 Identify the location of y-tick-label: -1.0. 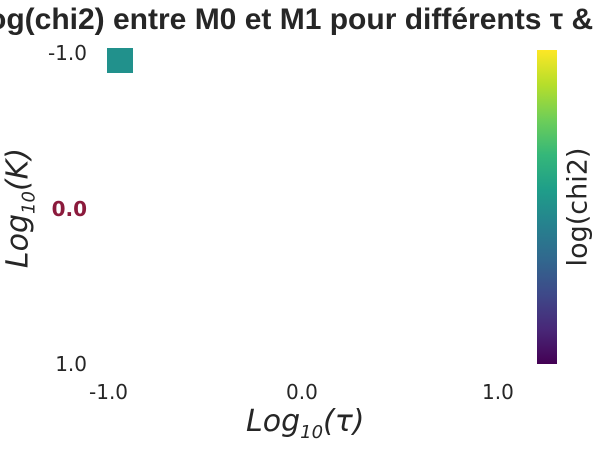
(67, 53).